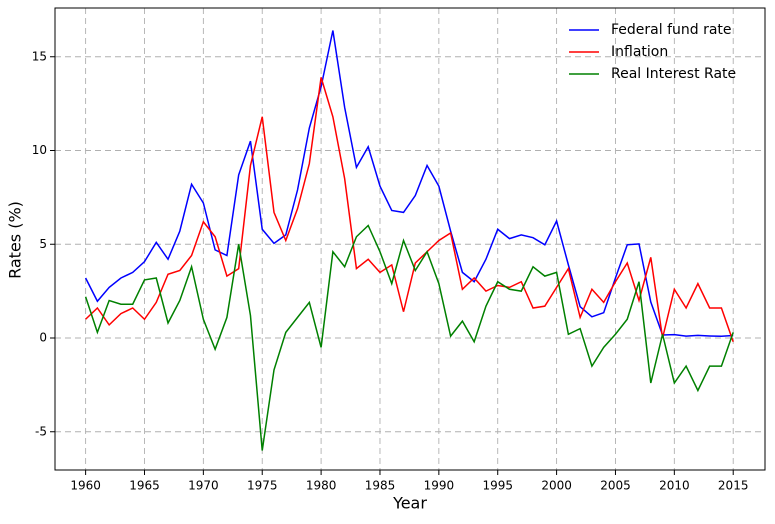  What do you see at coordinates (321, 486) in the screenshot?
I see `x-tick-label: 1980` at bounding box center [321, 486].